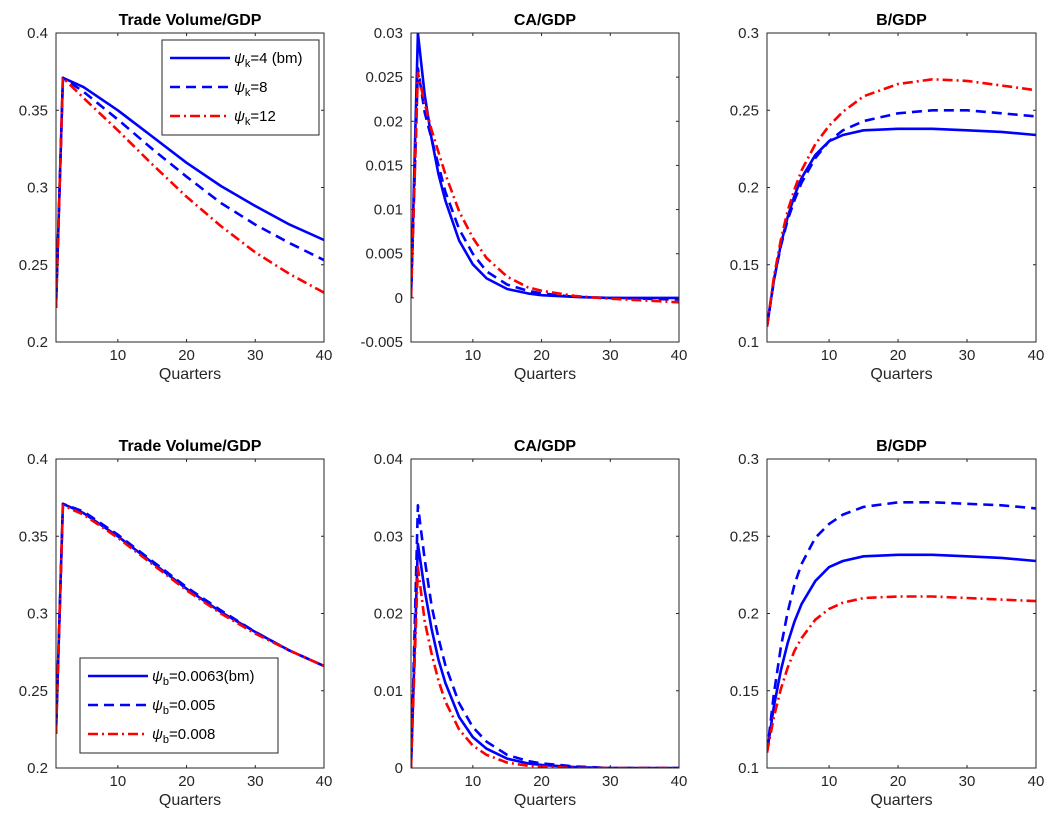 The height and width of the screenshot is (826, 1053). Describe the element at coordinates (384, 254) in the screenshot. I see `y-tick-label: 0.005` at that location.